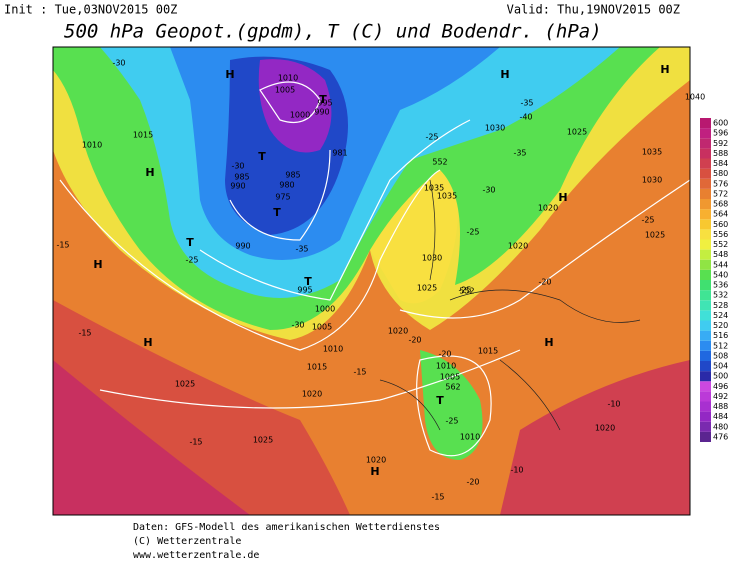 This screenshot has height=569, width=732. Describe the element at coordinates (720, 335) in the screenshot. I see `colorbar-label: 516` at that location.